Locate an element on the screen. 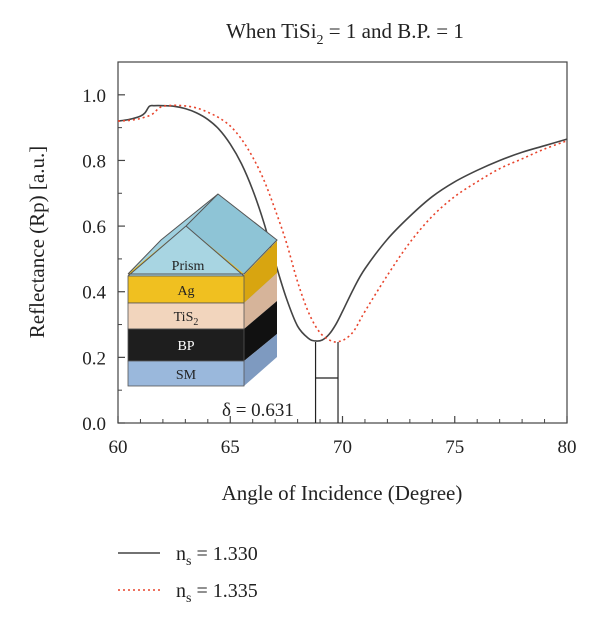 The width and height of the screenshot is (600, 625). x-tick-label: 75 is located at coordinates (454, 447).